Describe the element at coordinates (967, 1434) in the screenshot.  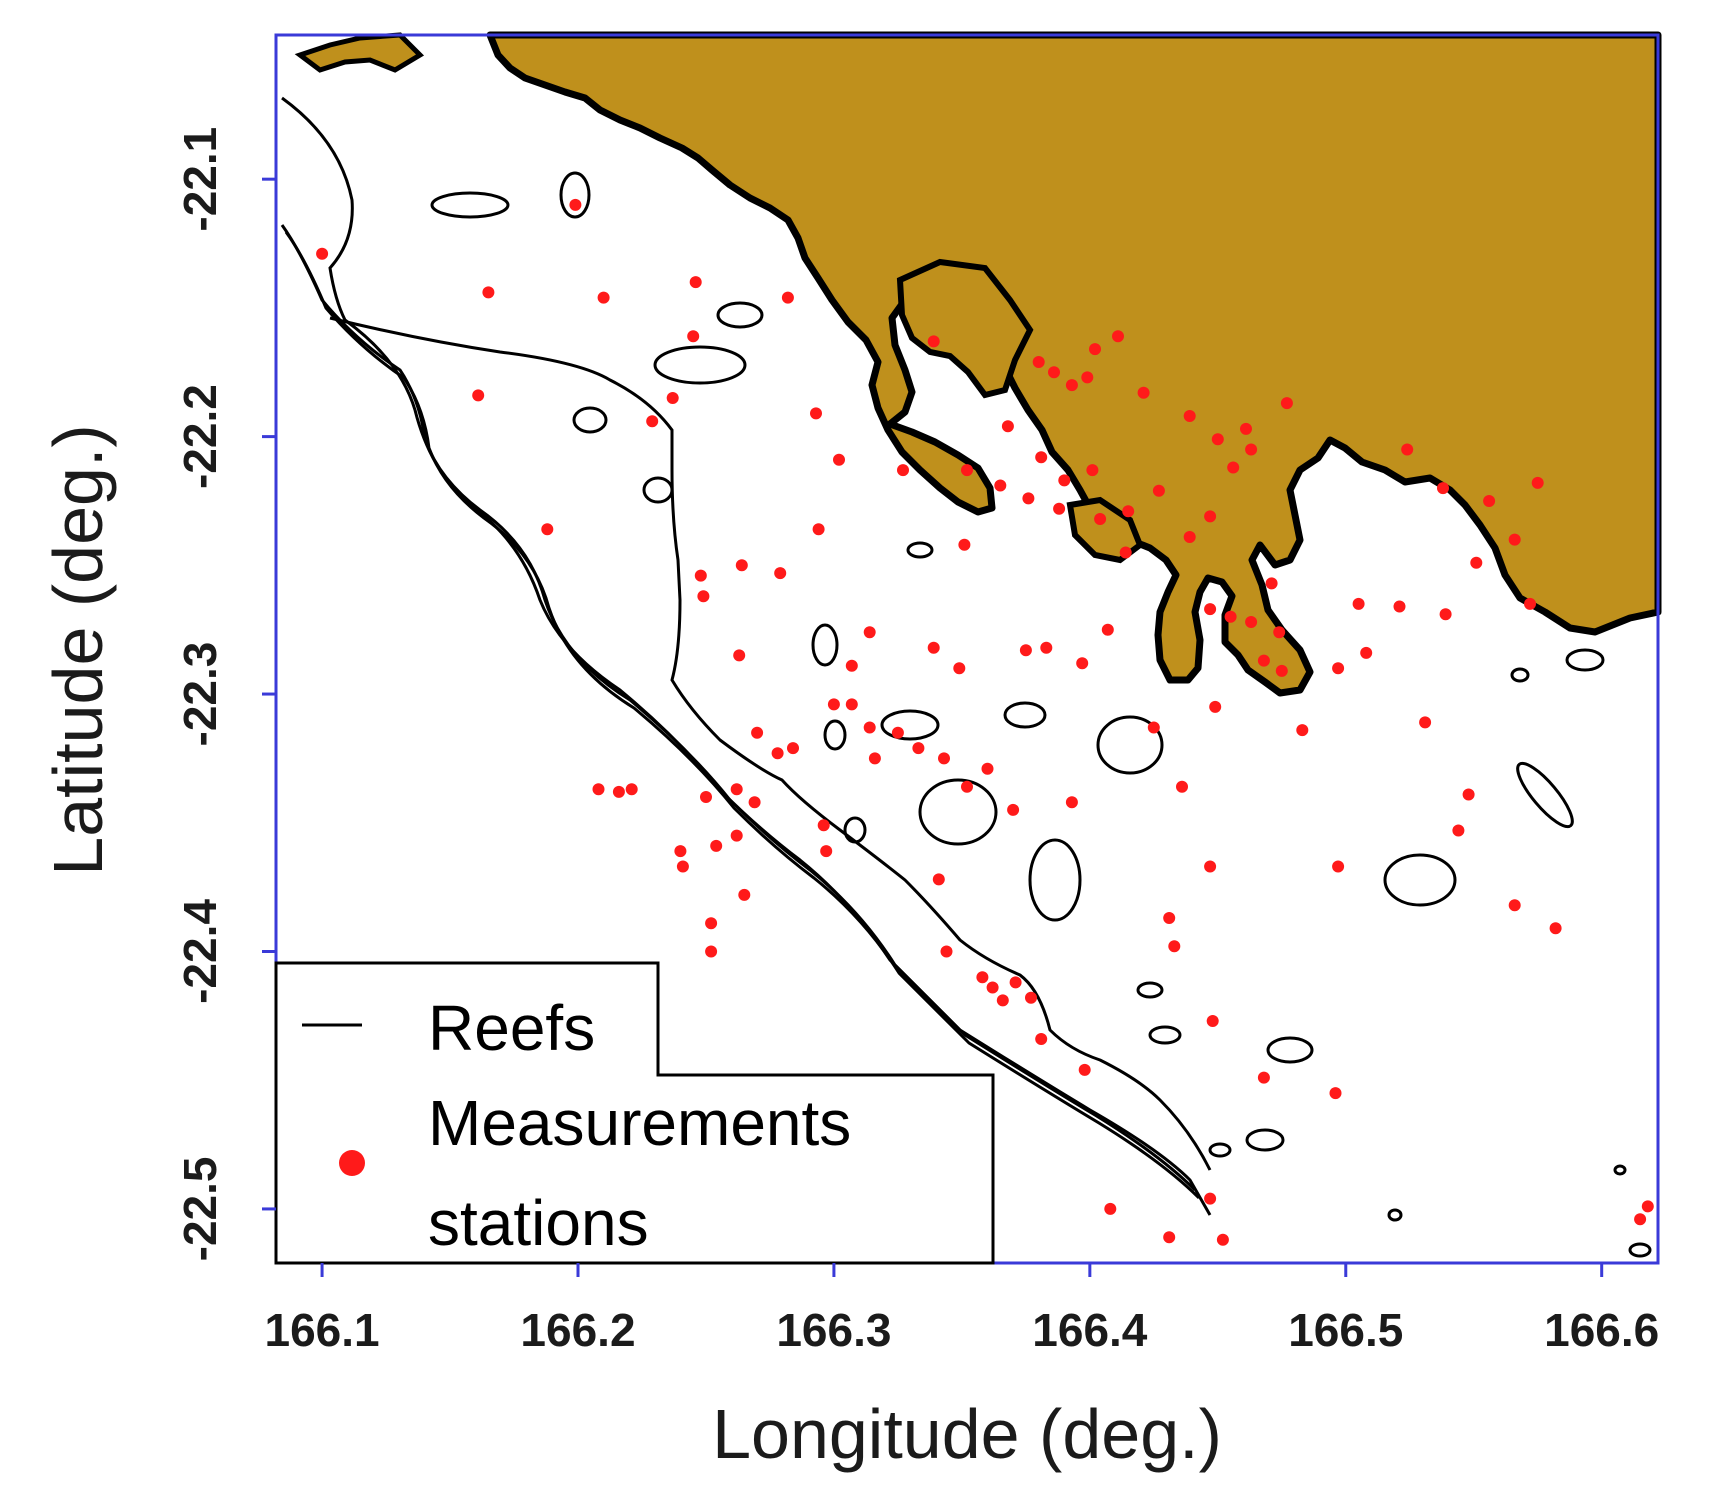
I see `x-axis-title: Longitude (deg.)` at that location.